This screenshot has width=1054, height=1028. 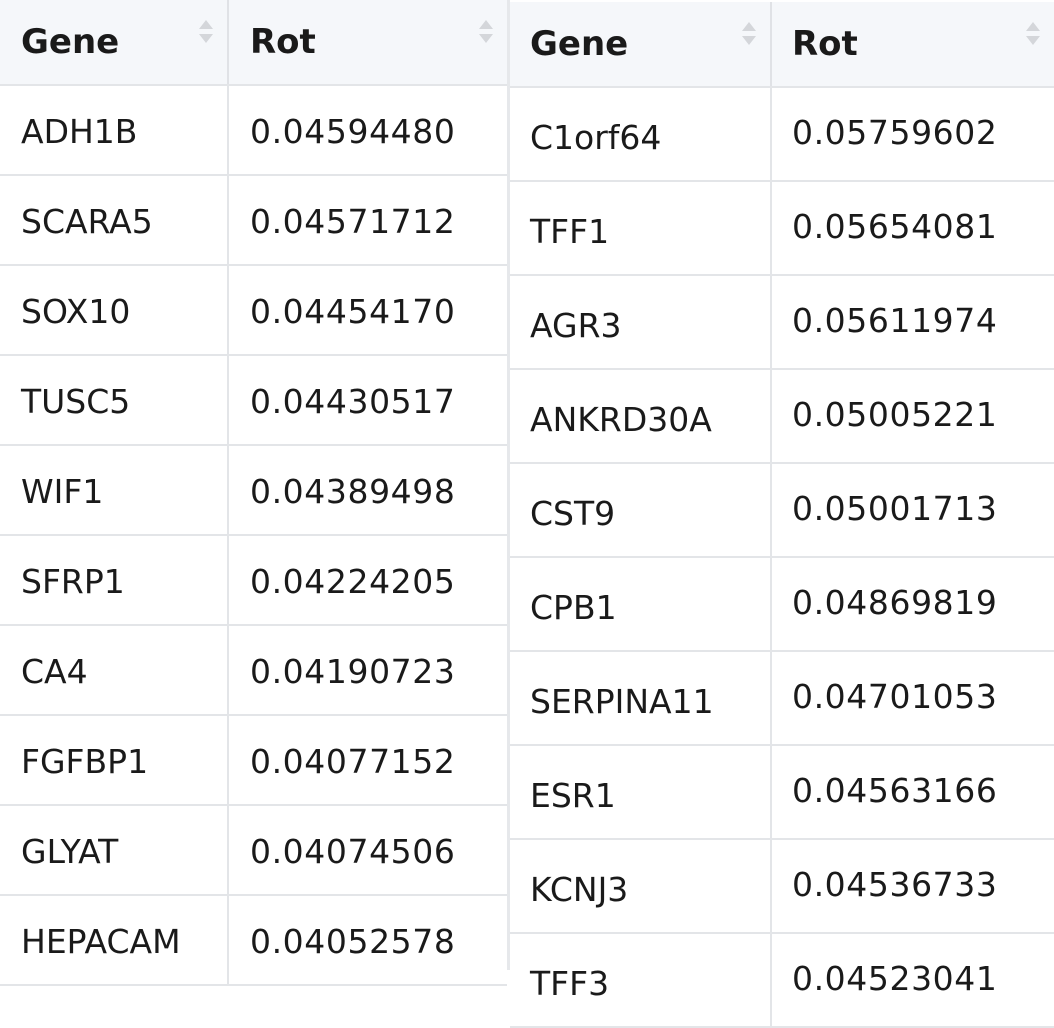 I want to click on rot-cell: 0.04523041, so click(x=912, y=980).